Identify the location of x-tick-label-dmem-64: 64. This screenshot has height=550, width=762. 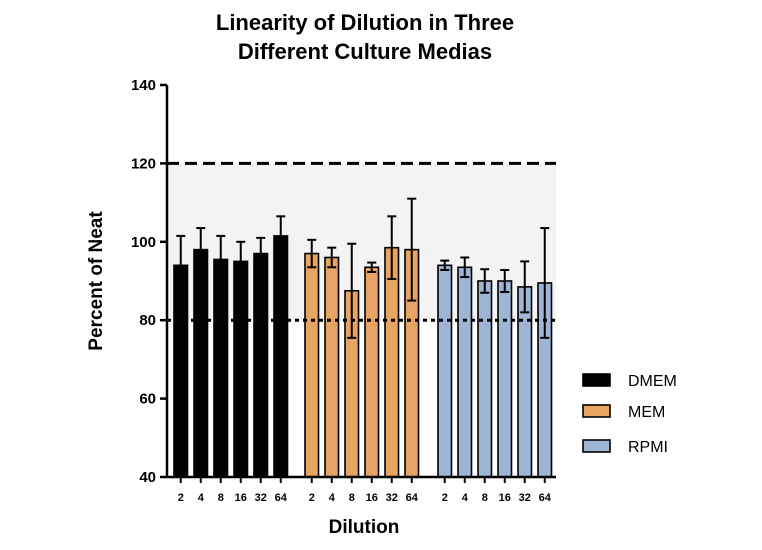
(281, 498).